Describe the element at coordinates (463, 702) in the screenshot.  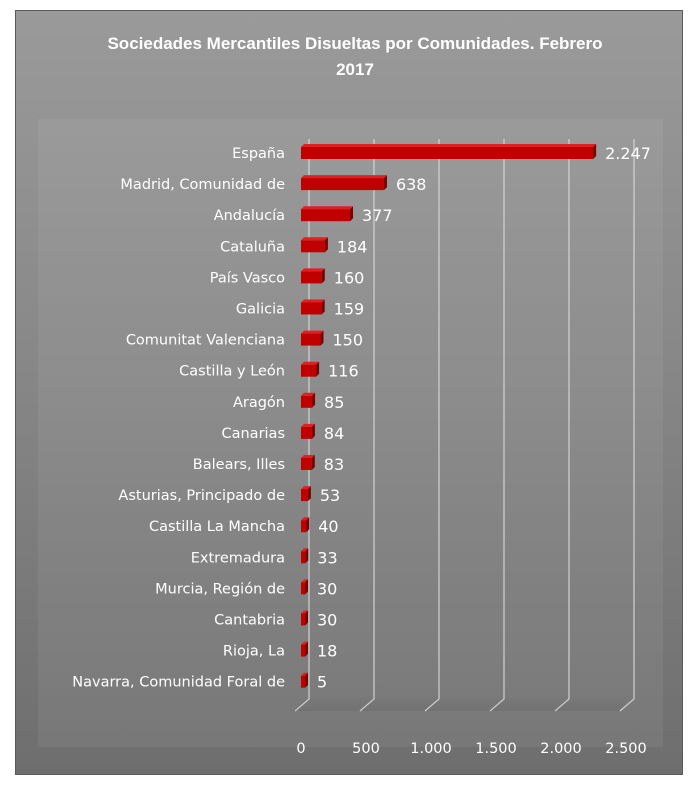
I see `chart-floor` at that location.